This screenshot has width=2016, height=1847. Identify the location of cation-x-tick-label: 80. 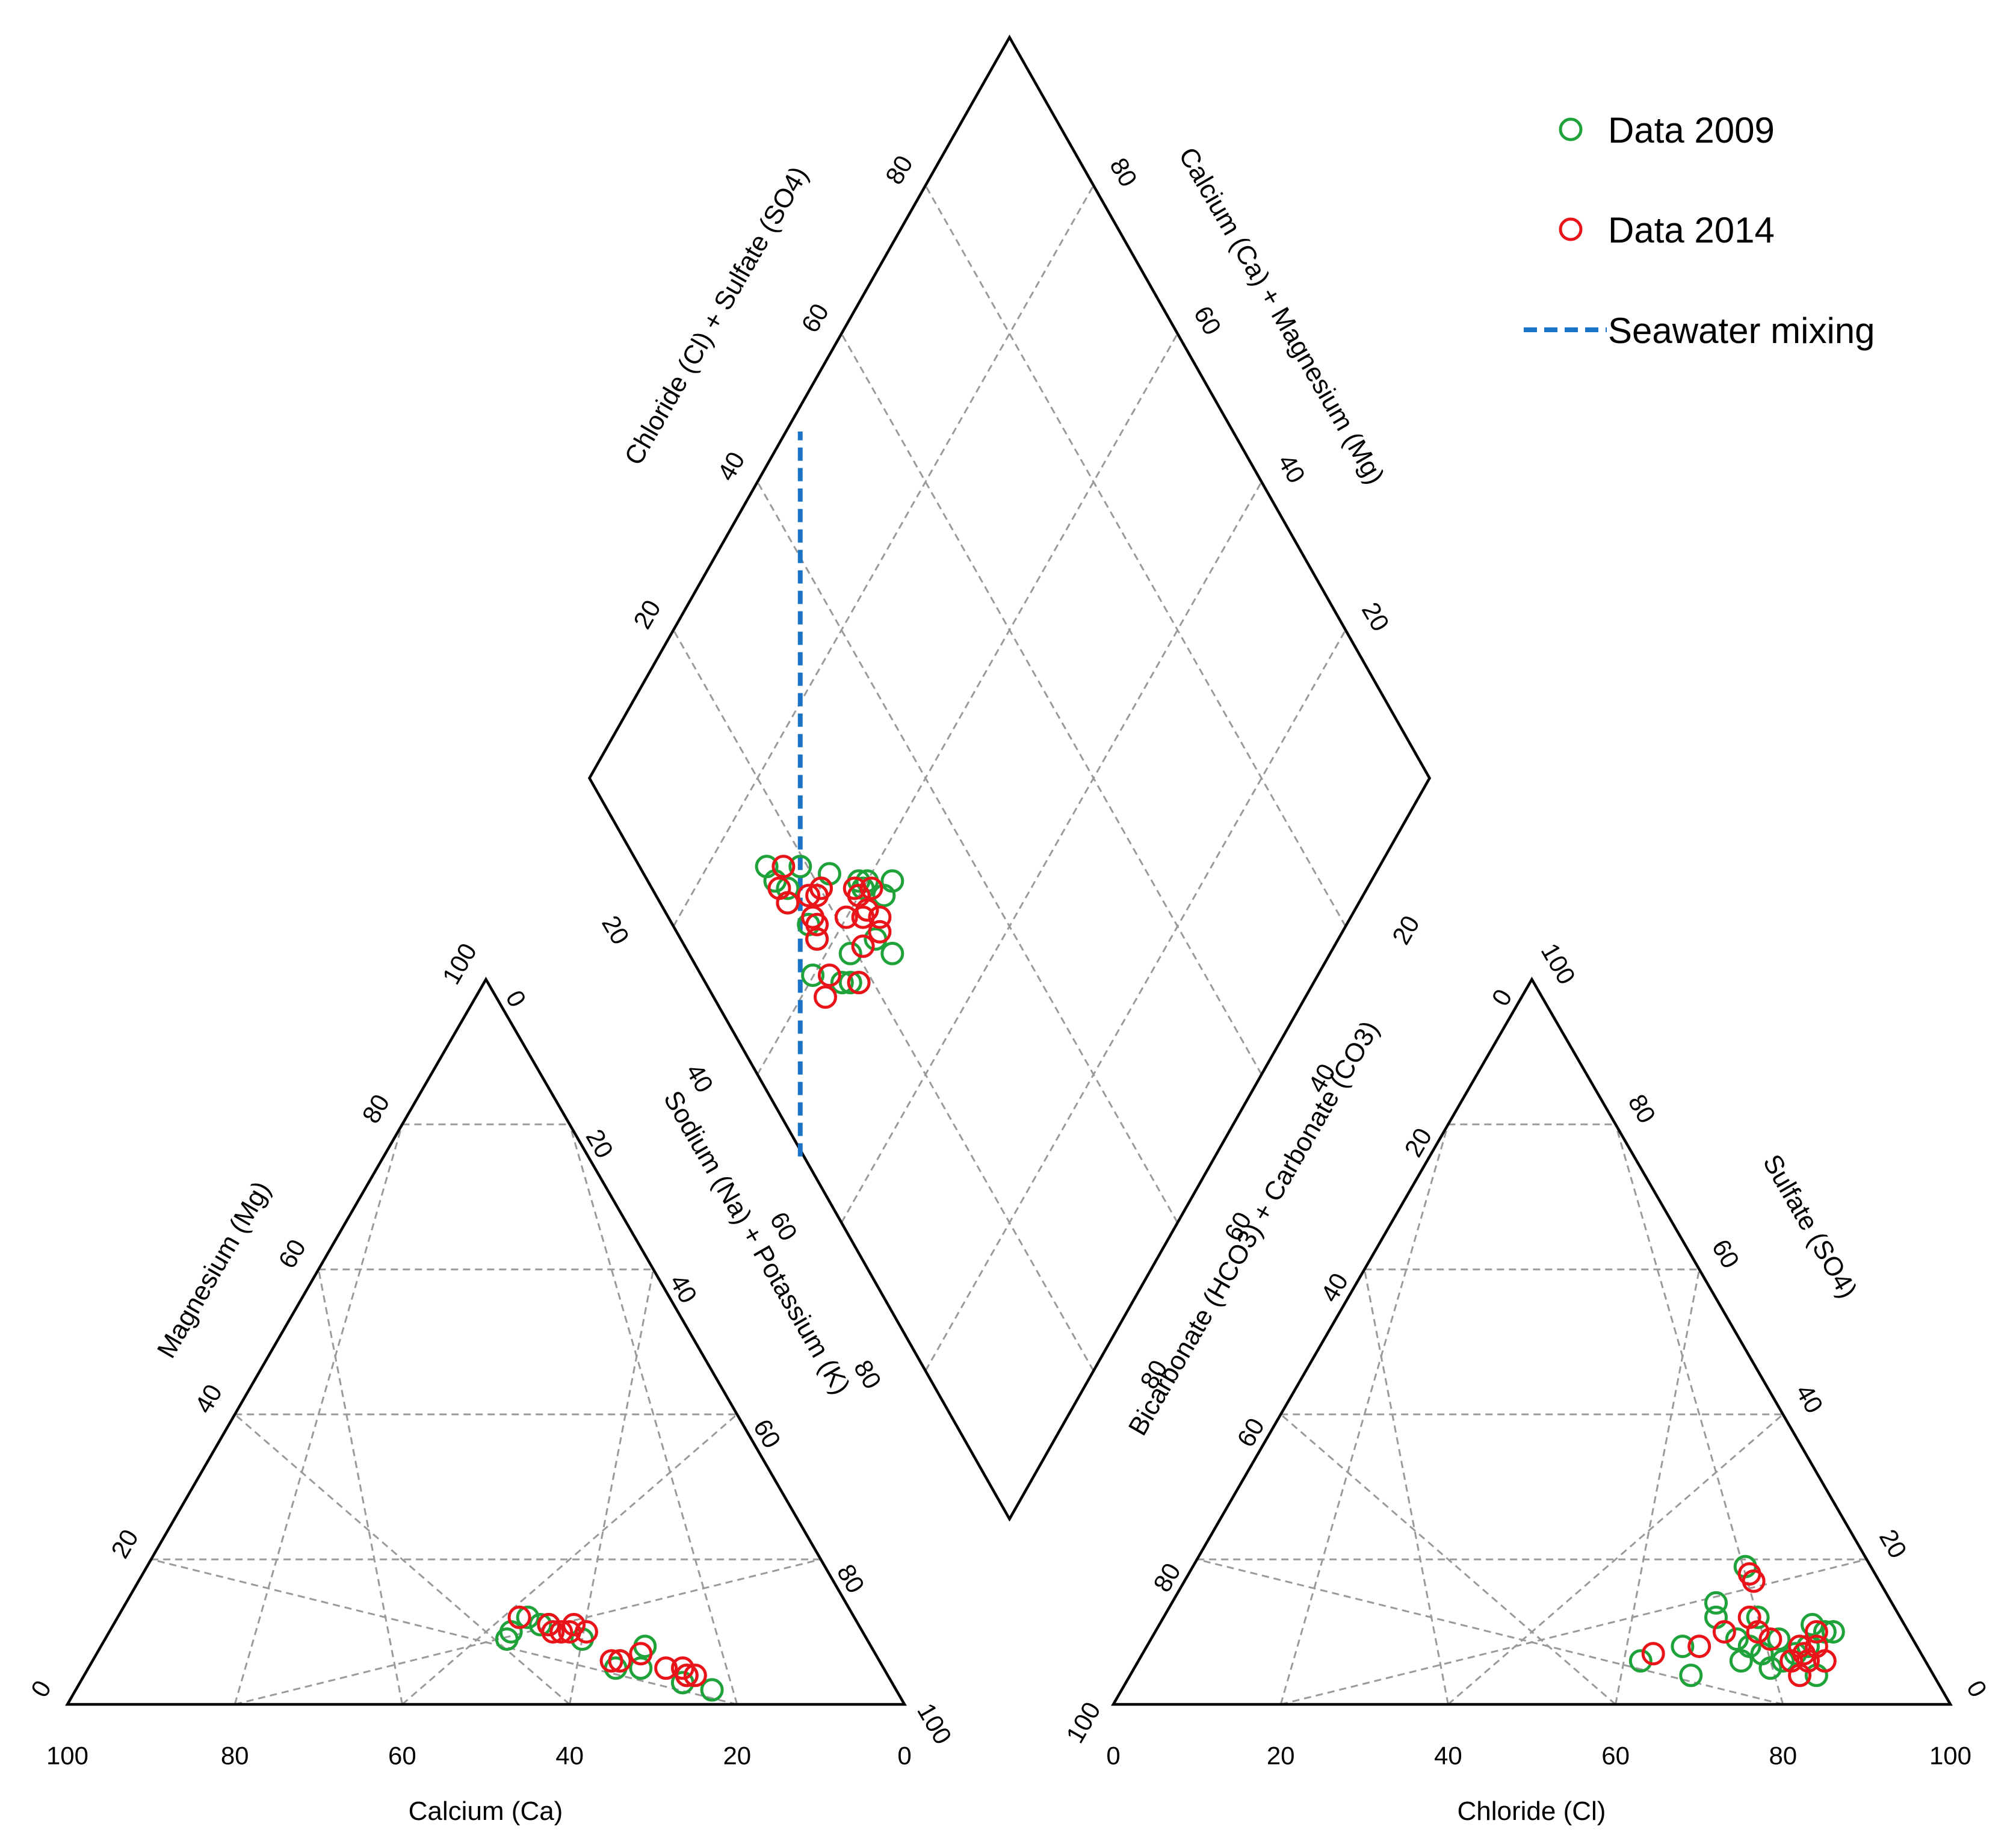
(235, 1756).